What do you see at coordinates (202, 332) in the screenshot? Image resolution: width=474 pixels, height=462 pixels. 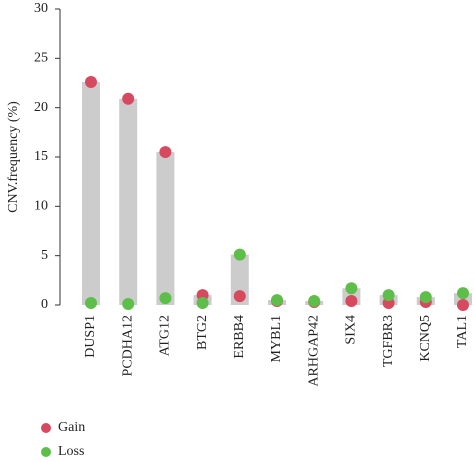 I see `x-tick-label: BTG2` at bounding box center [202, 332].